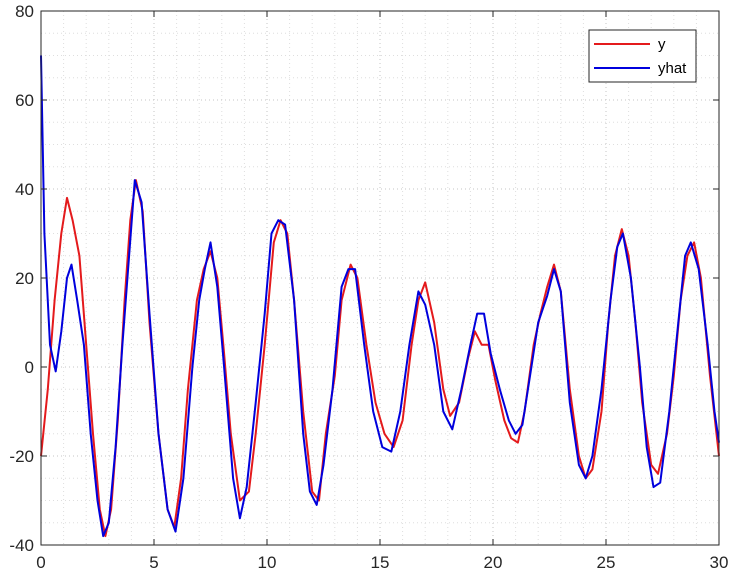 The image size is (732, 577). What do you see at coordinates (21, 456) in the screenshot?
I see `y-tick-label: -20` at bounding box center [21, 456].